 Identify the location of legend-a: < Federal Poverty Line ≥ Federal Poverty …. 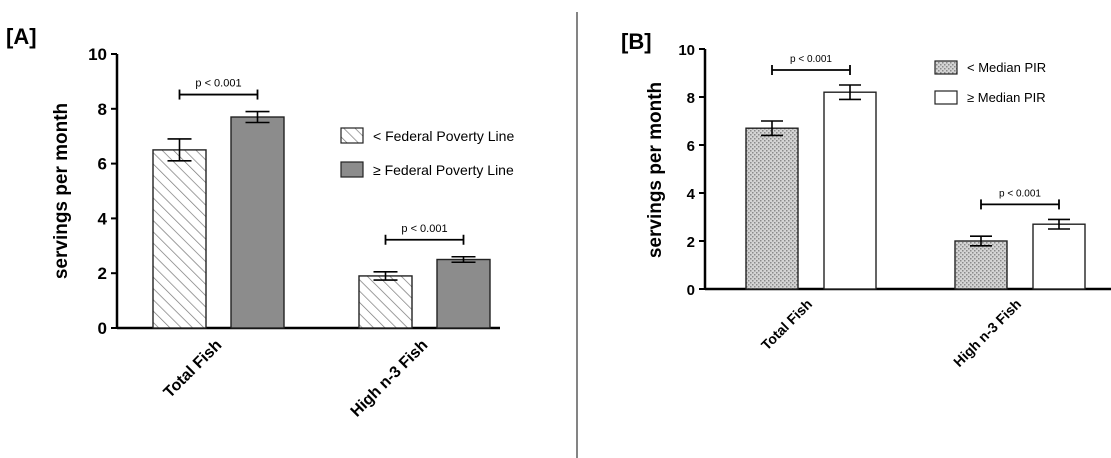
(427, 152).